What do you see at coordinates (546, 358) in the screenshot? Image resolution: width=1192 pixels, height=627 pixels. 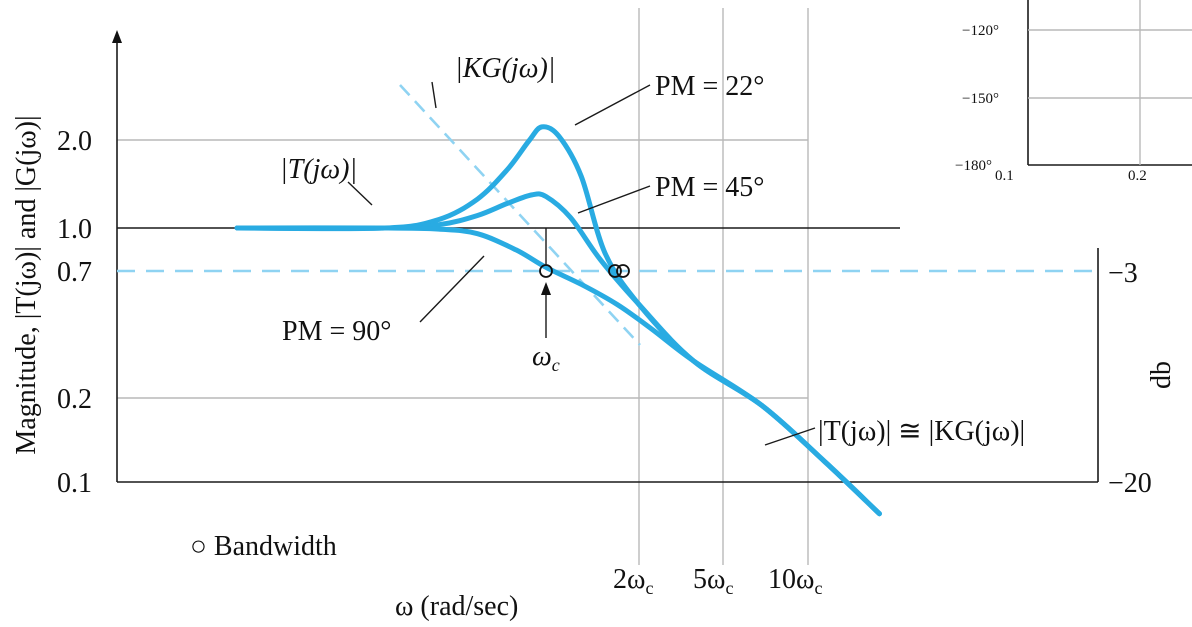 I see `annotation-omega-c: ωc` at bounding box center [546, 358].